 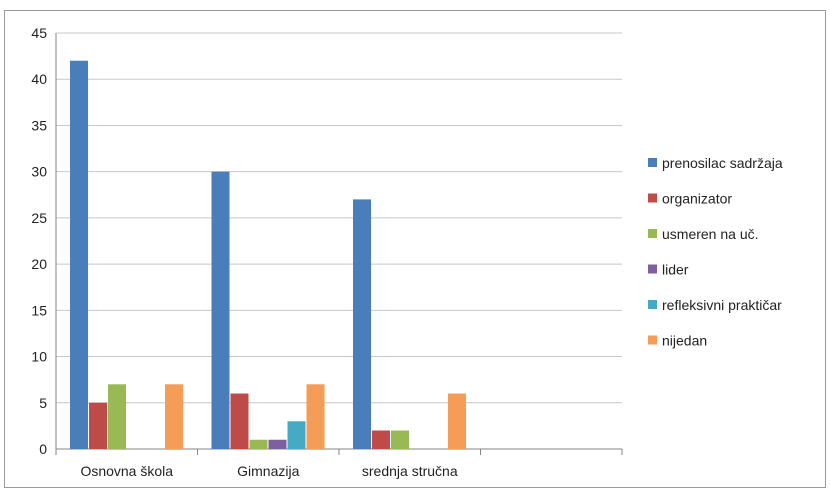 What do you see at coordinates (410, 471) in the screenshot?
I see `x-category-label: srednja stručna` at bounding box center [410, 471].